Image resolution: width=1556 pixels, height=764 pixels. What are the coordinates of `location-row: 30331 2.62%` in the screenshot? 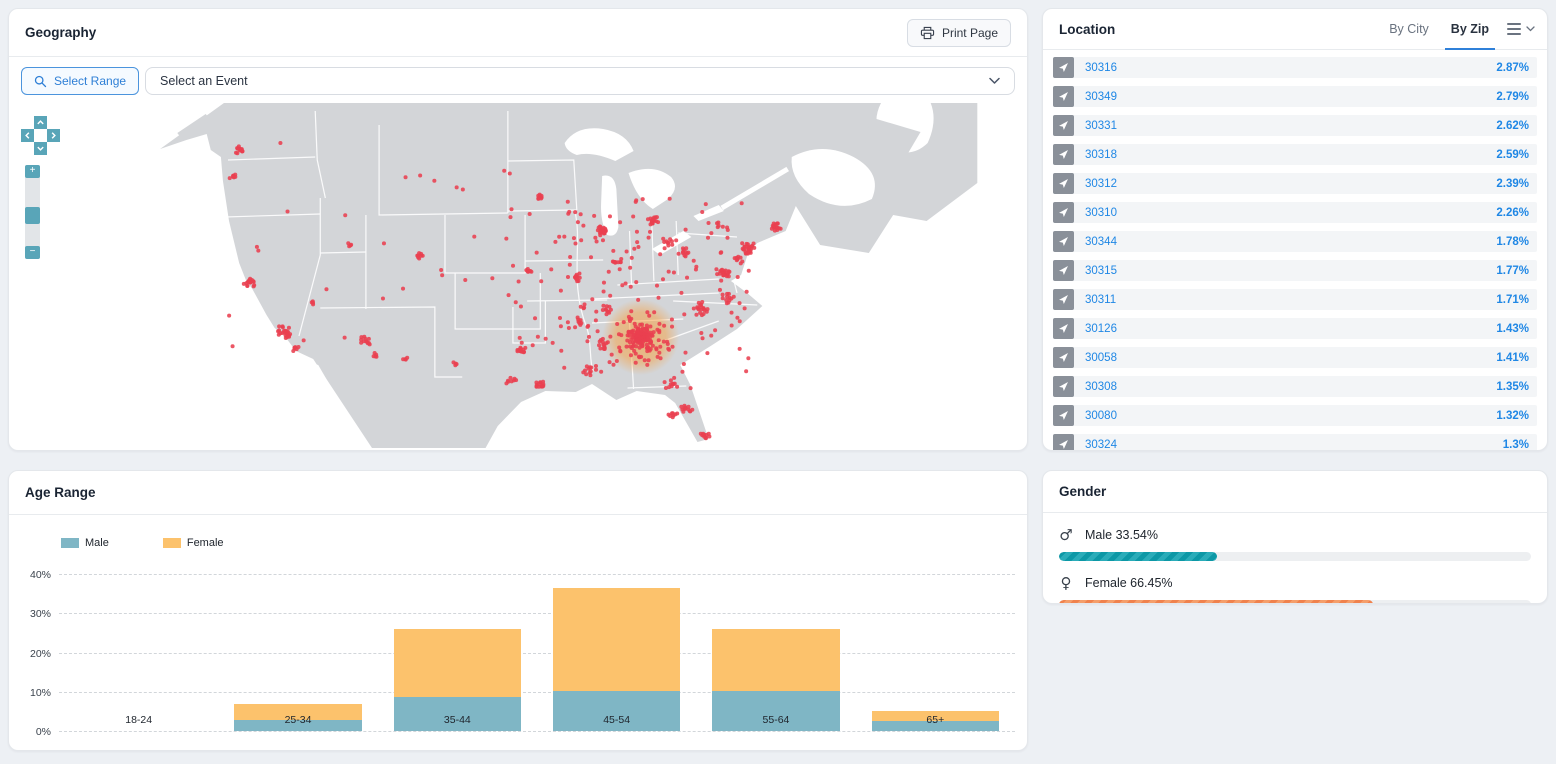 It's located at (1295, 125).